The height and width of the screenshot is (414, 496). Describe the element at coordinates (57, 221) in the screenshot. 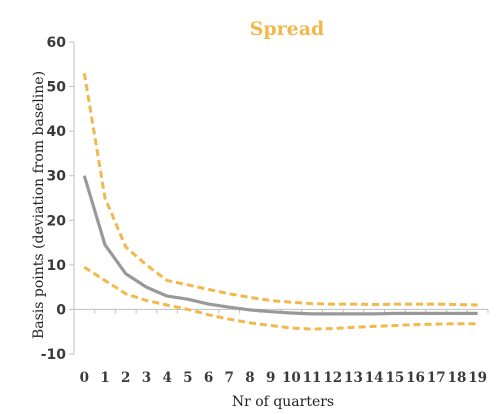

I see `y-tick-label: 20` at that location.